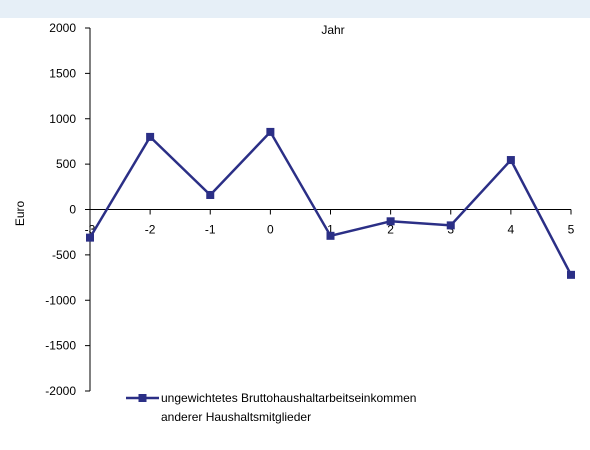  What do you see at coordinates (20, 214) in the screenshot?
I see `y-axis-title: Euro` at bounding box center [20, 214].